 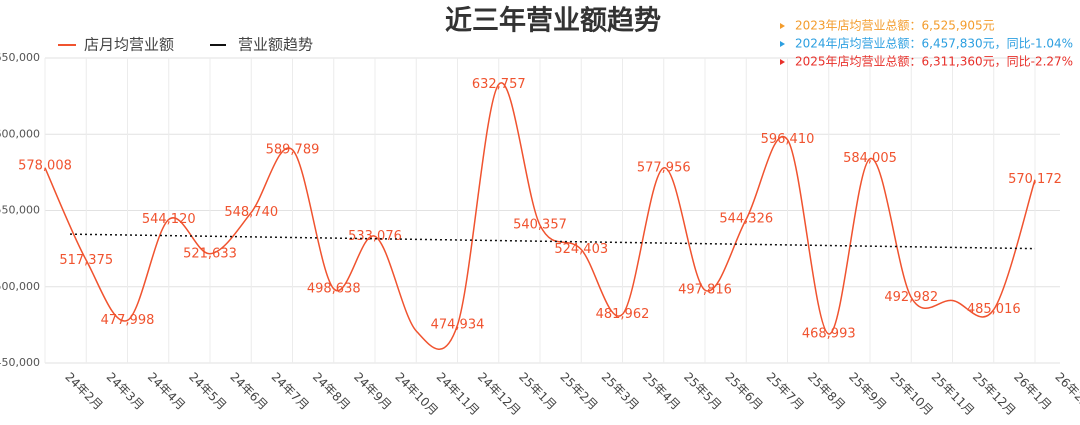 What do you see at coordinates (125, 391) in the screenshot?
I see `x-tick-label: 24年3月` at bounding box center [125, 391].